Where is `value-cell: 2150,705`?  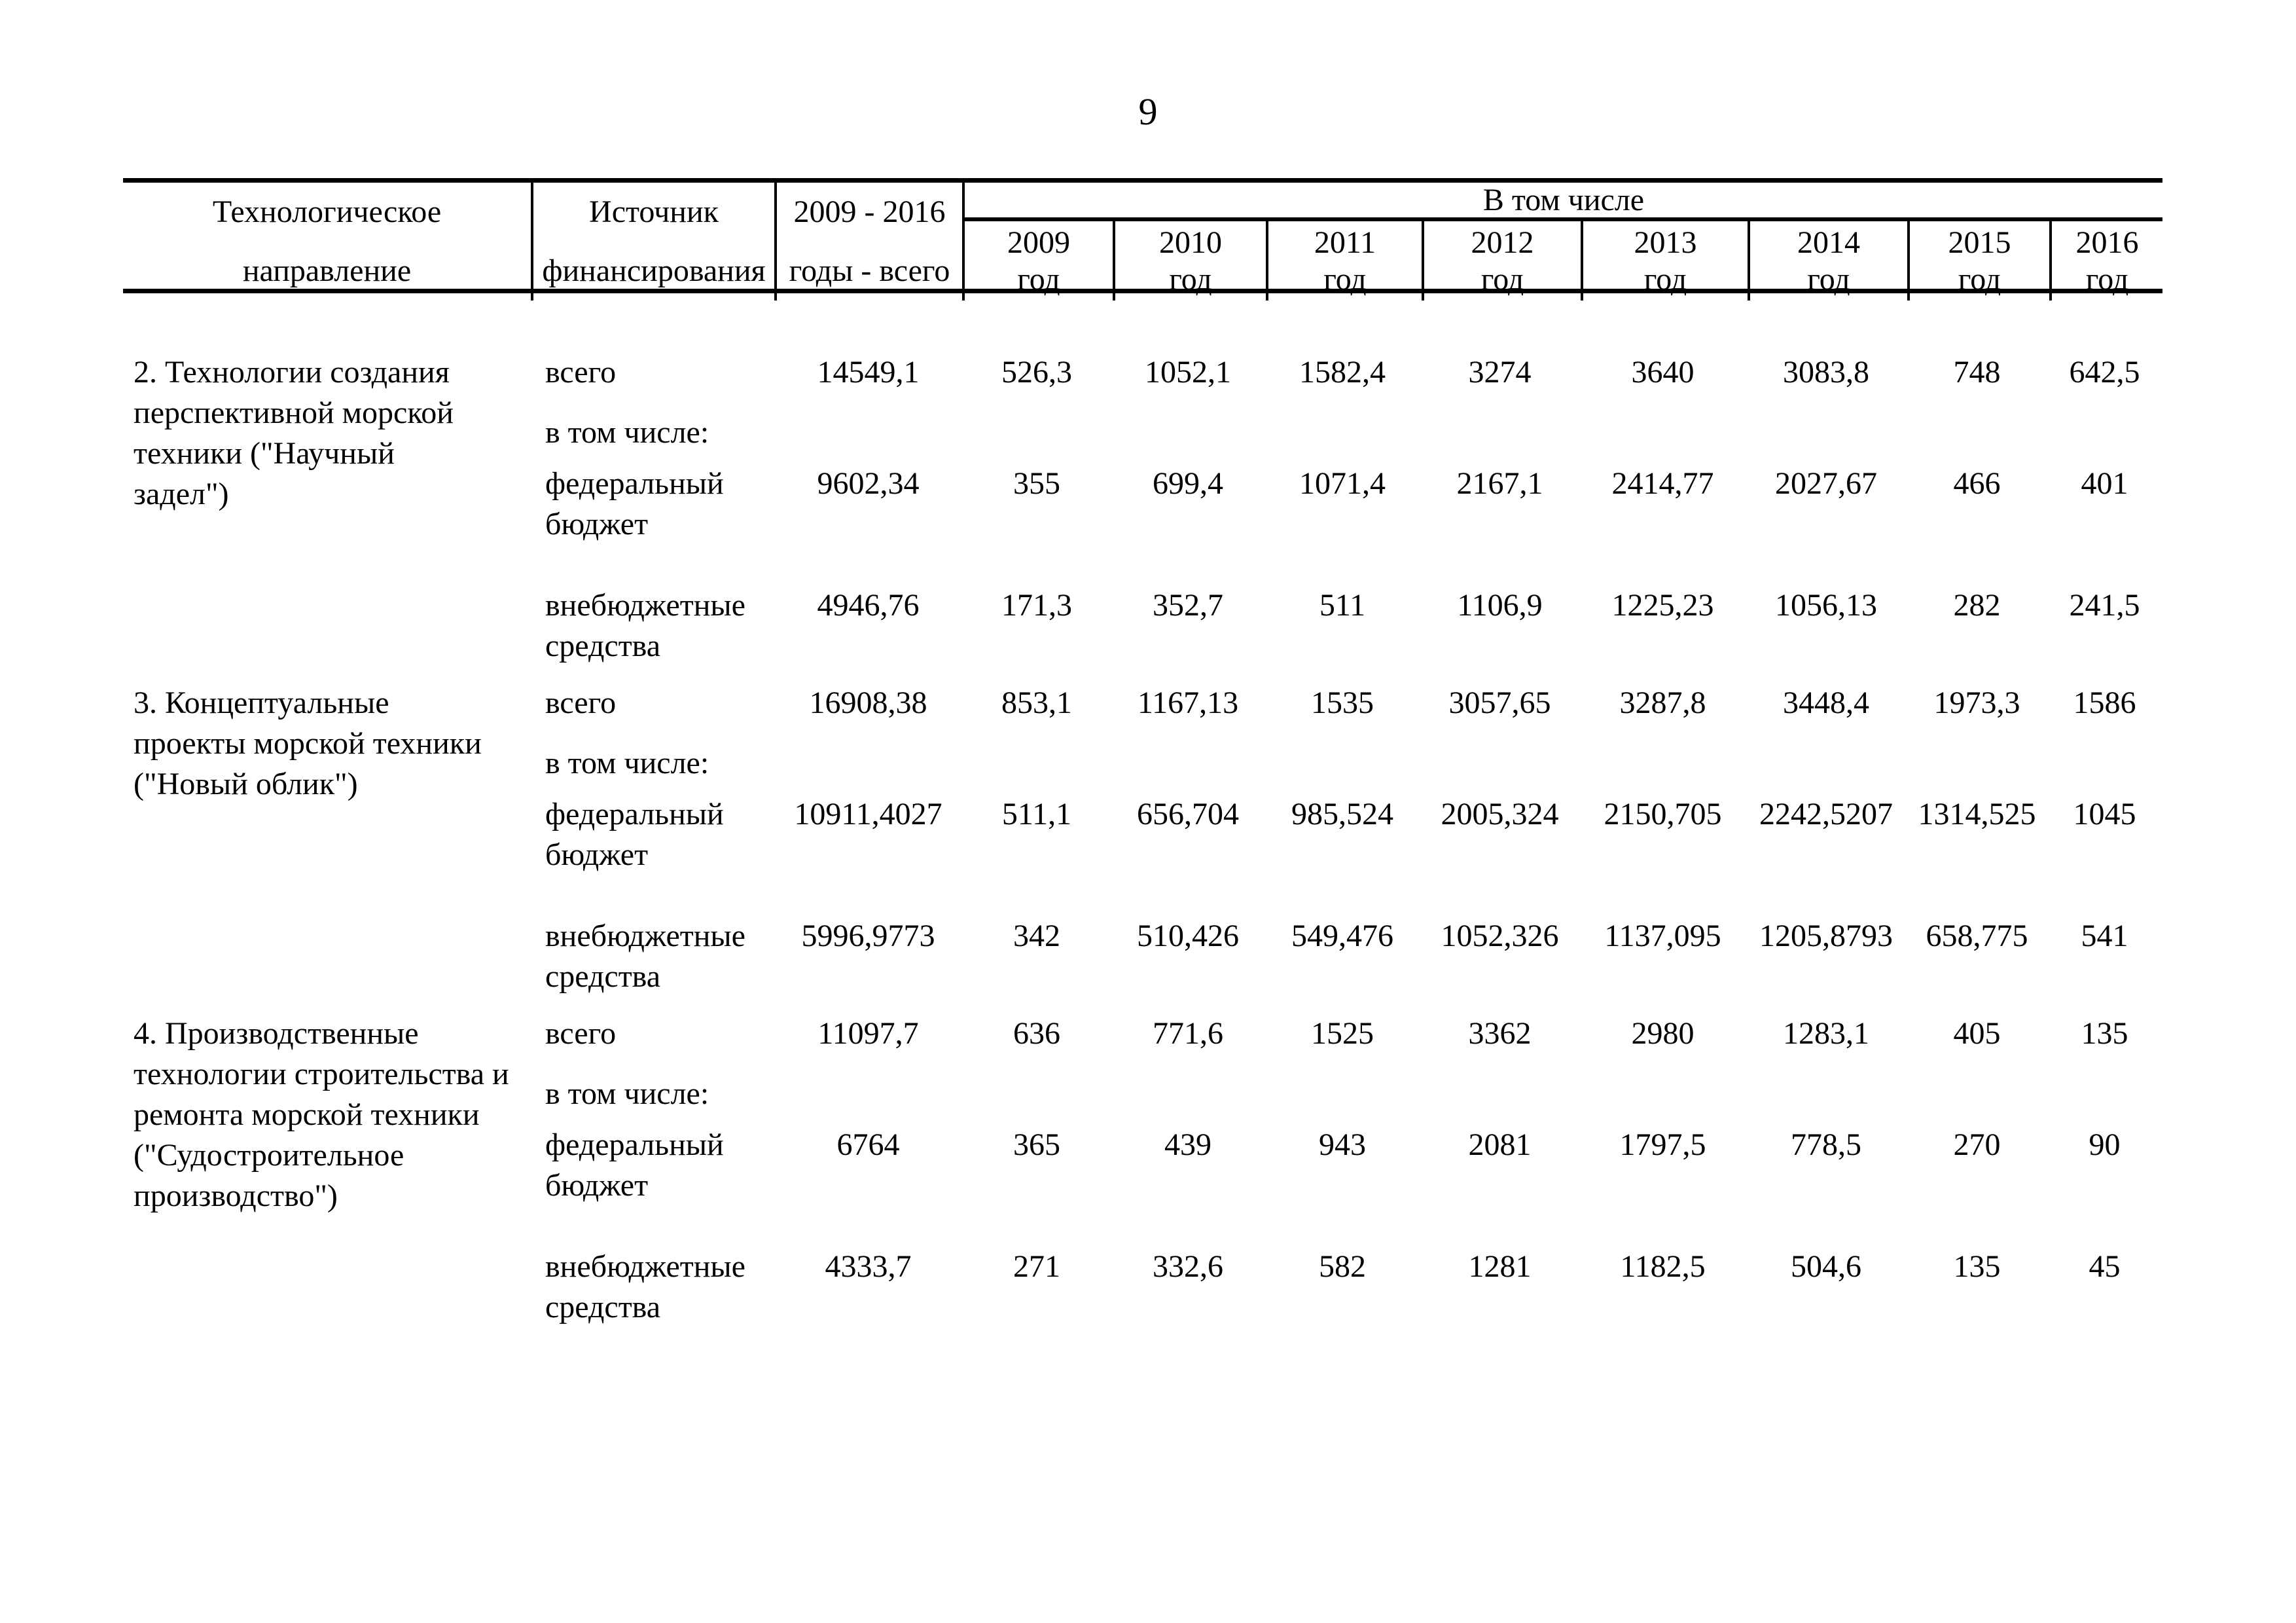
value-cell: 2150,705 is located at coordinates (1663, 814).